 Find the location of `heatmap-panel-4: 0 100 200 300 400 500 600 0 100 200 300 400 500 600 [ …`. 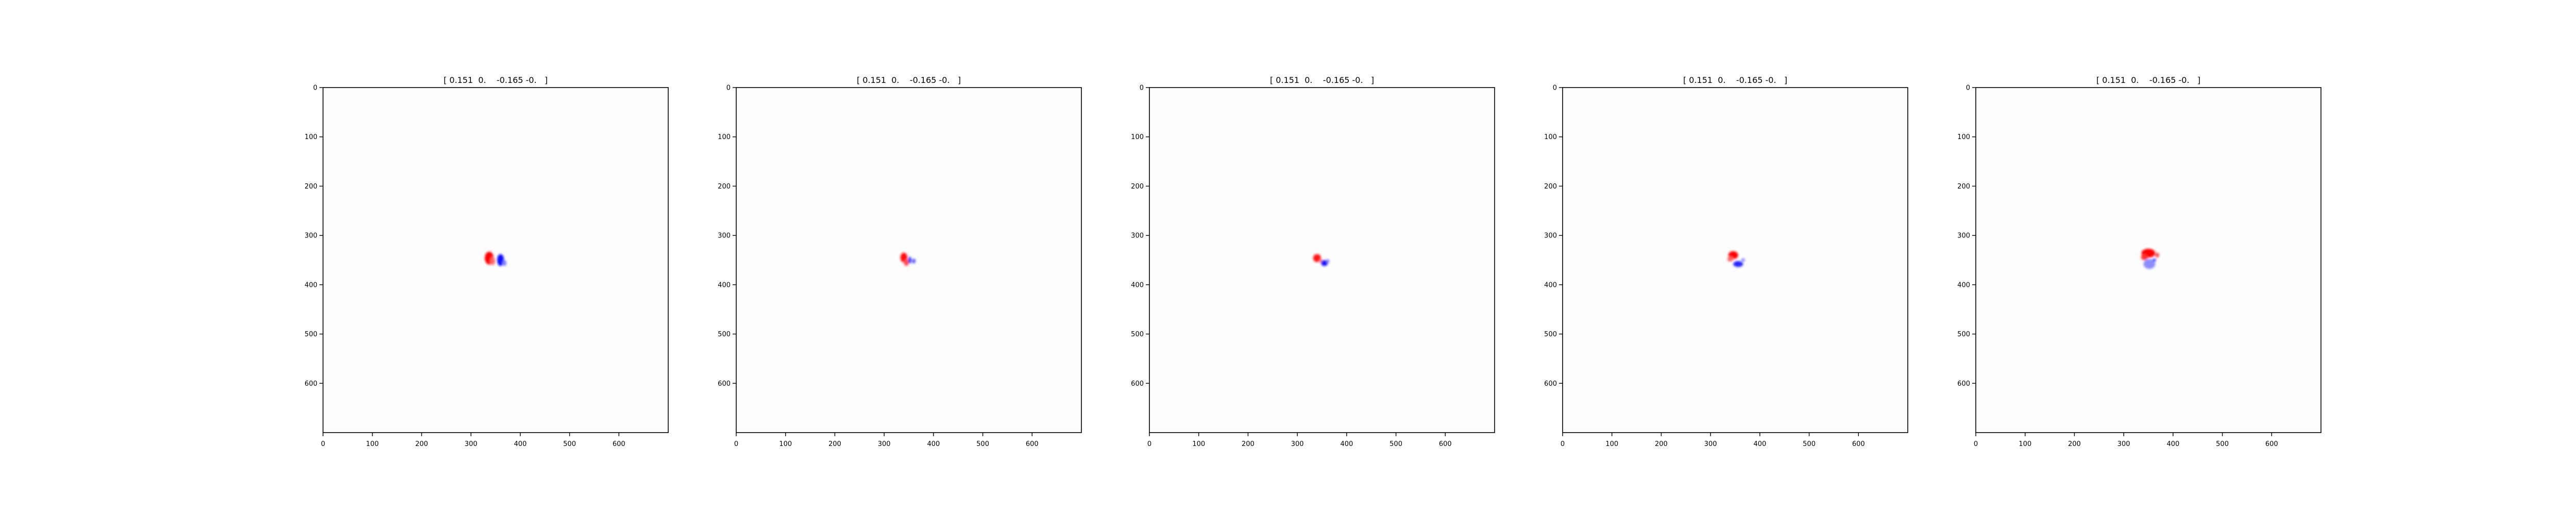

heatmap-panel-4: 0 100 200 300 400 500 600 0 100 200 300 400 500 600 [ … is located at coordinates (1726, 261).